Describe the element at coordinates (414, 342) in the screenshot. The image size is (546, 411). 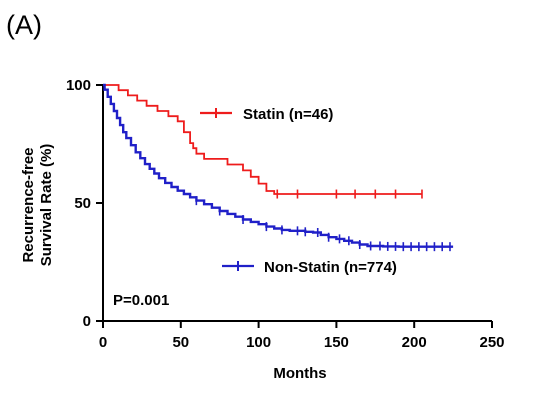
I see `x-tick-label: 200` at that location.